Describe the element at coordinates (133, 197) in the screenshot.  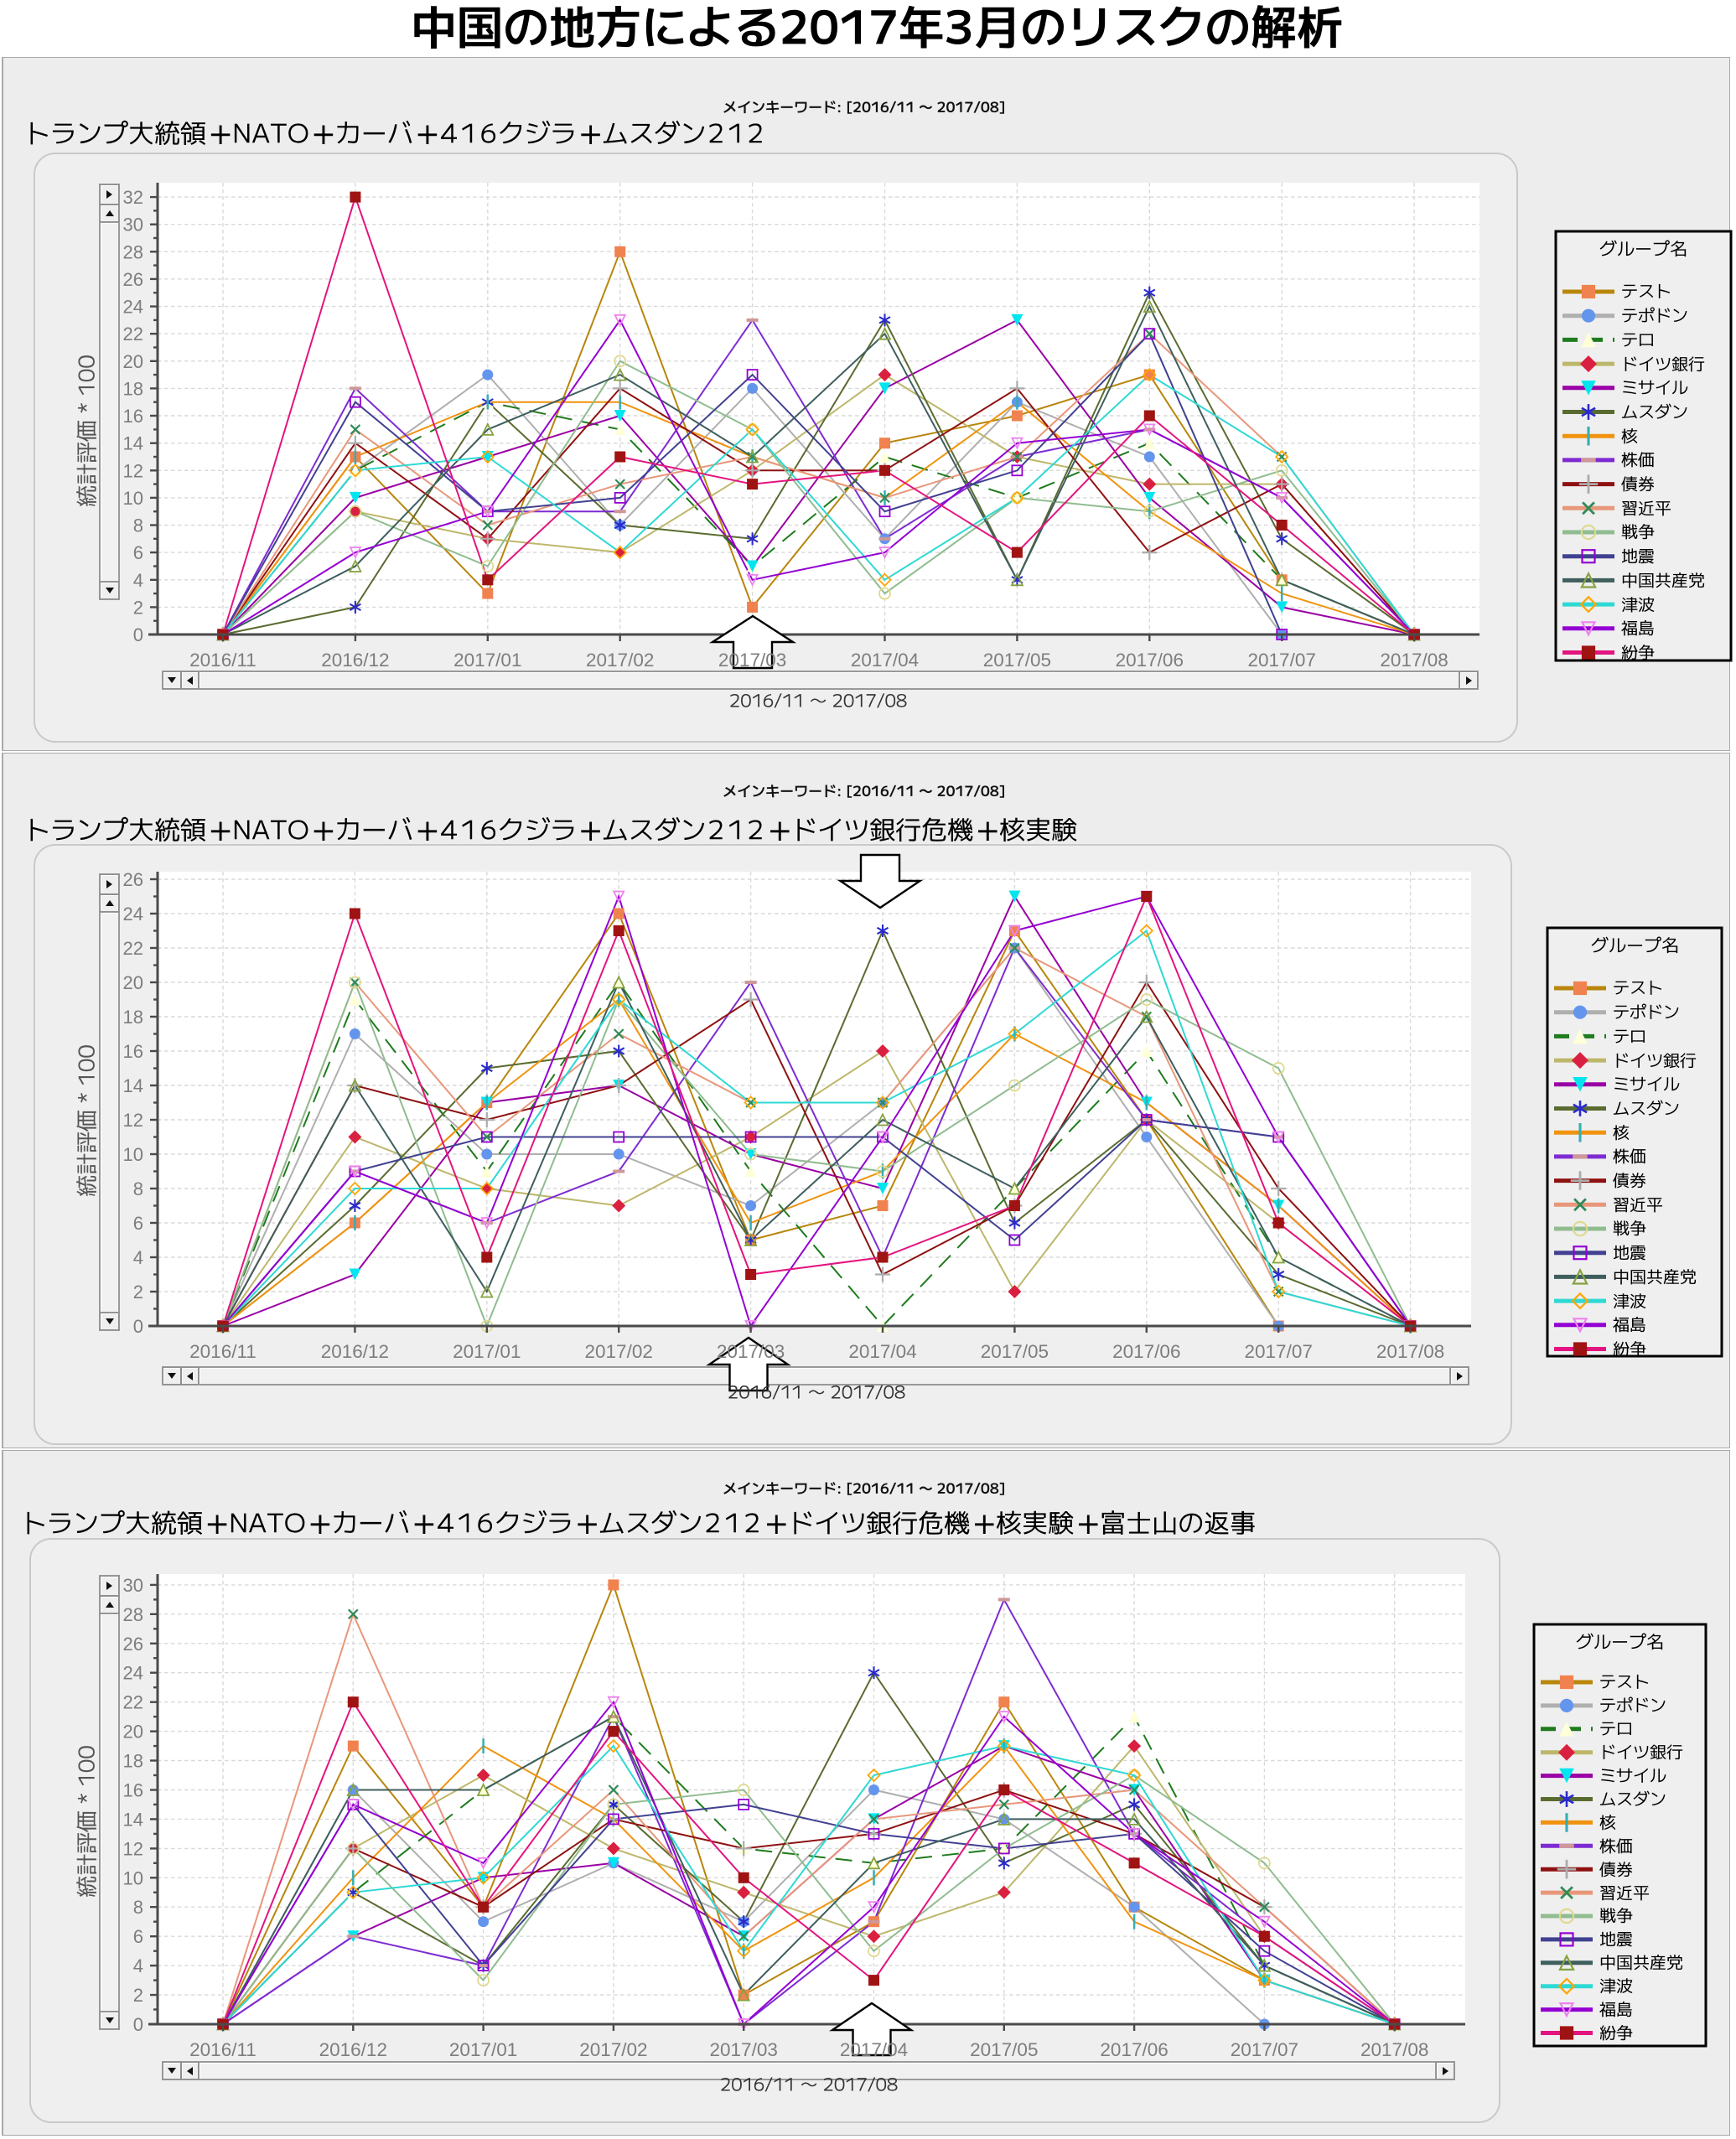
I see `svg-text: 32` at that location.